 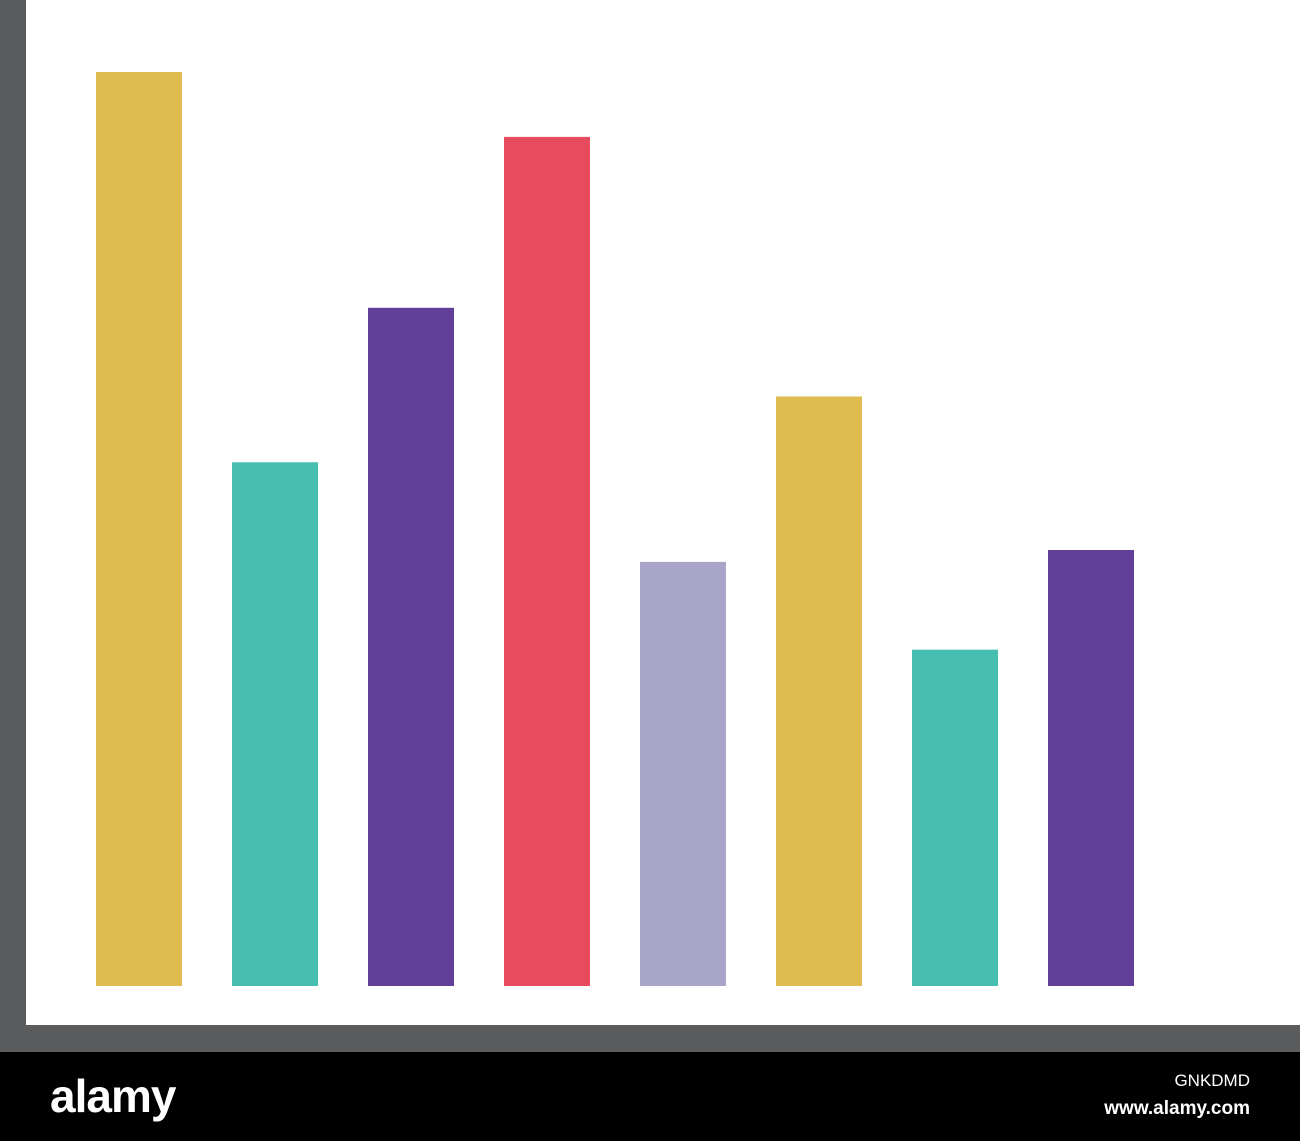 I want to click on site-url-label: www.alamy.com, so click(x=1177, y=1108).